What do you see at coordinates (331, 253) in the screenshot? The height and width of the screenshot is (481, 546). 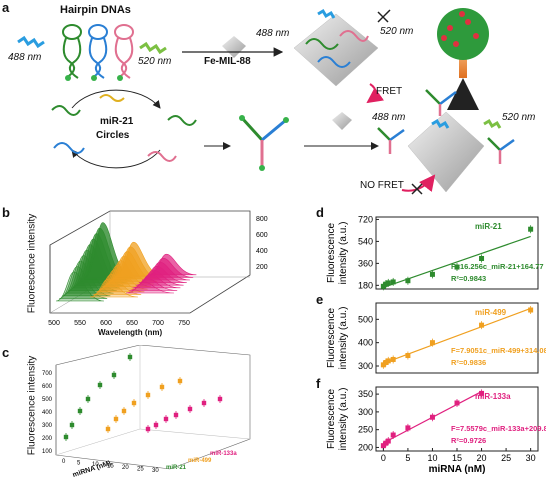 I see `ylabel-line1-d: Fluorescence` at bounding box center [331, 253].